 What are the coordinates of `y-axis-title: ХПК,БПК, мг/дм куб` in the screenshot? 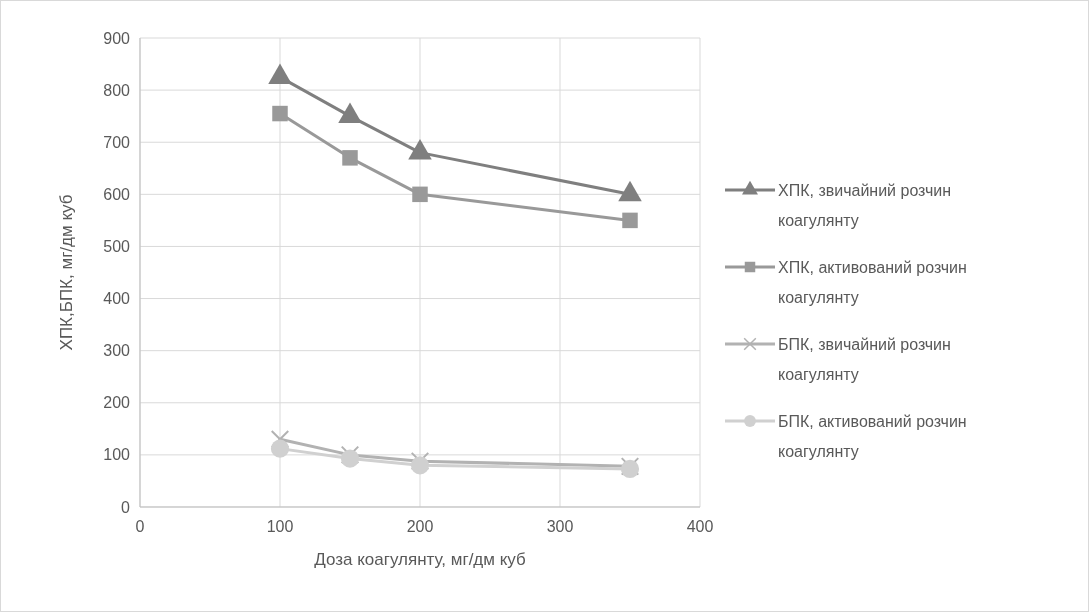 It's located at (66, 272).